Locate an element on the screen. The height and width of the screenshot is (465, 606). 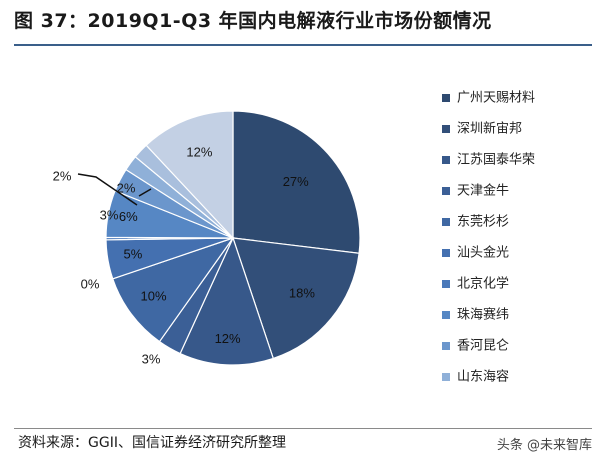
chart-title: 图 37：2019Q1-Q3 年国内电解液行业市场份额情况 is located at coordinates (253, 21).